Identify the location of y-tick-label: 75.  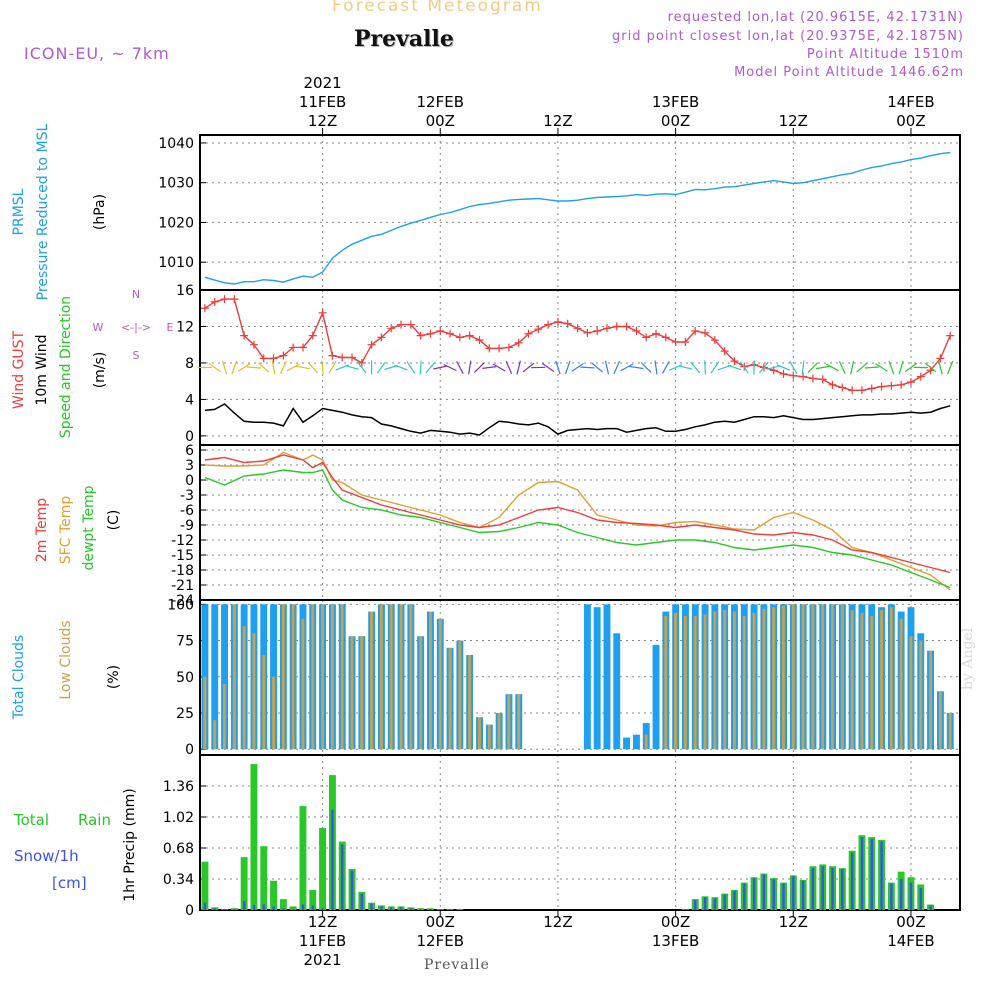
(185, 642).